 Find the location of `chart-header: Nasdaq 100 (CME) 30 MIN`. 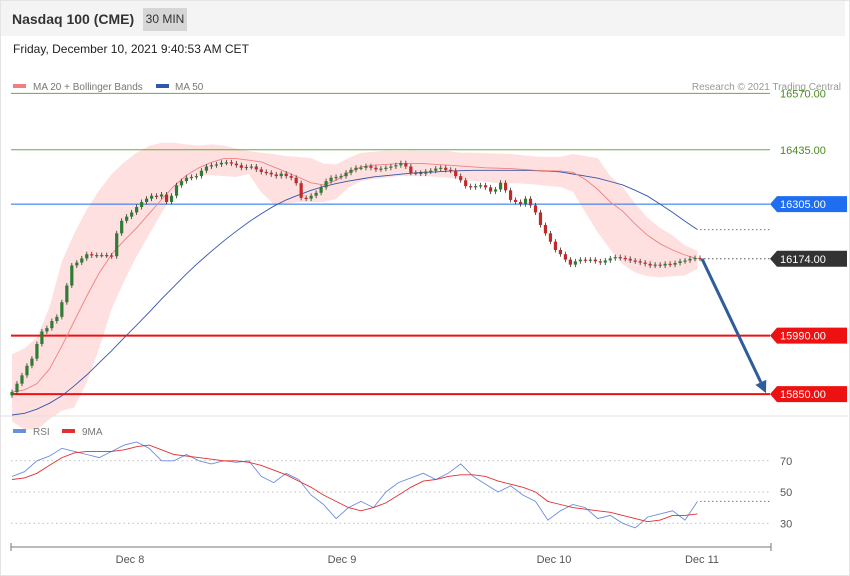

chart-header: Nasdaq 100 (CME) 30 MIN is located at coordinates (423, 18).